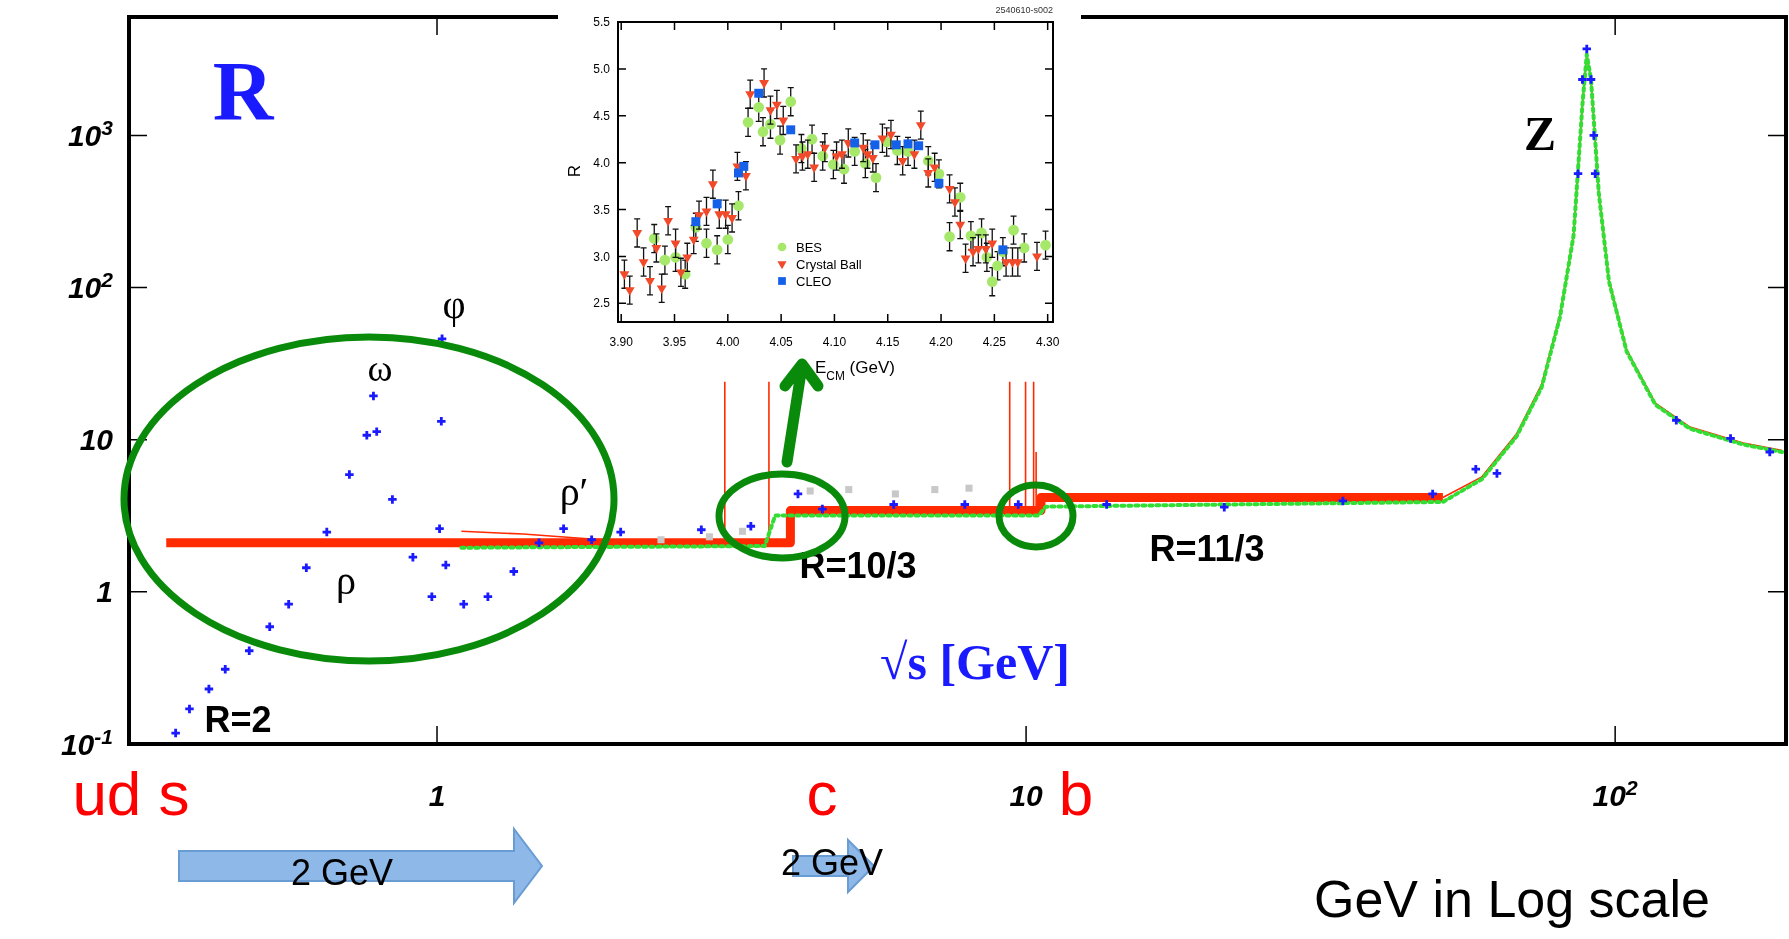 The image size is (1789, 939). What do you see at coordinates (437, 795) in the screenshot?
I see `x-tick-label: 1` at bounding box center [437, 795].